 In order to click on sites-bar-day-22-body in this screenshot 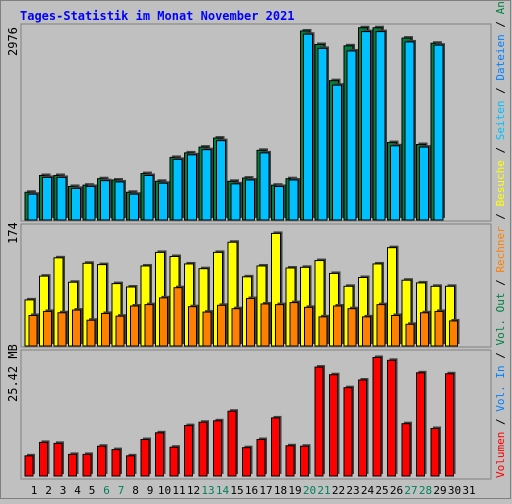, I will do `click(337, 326)`.